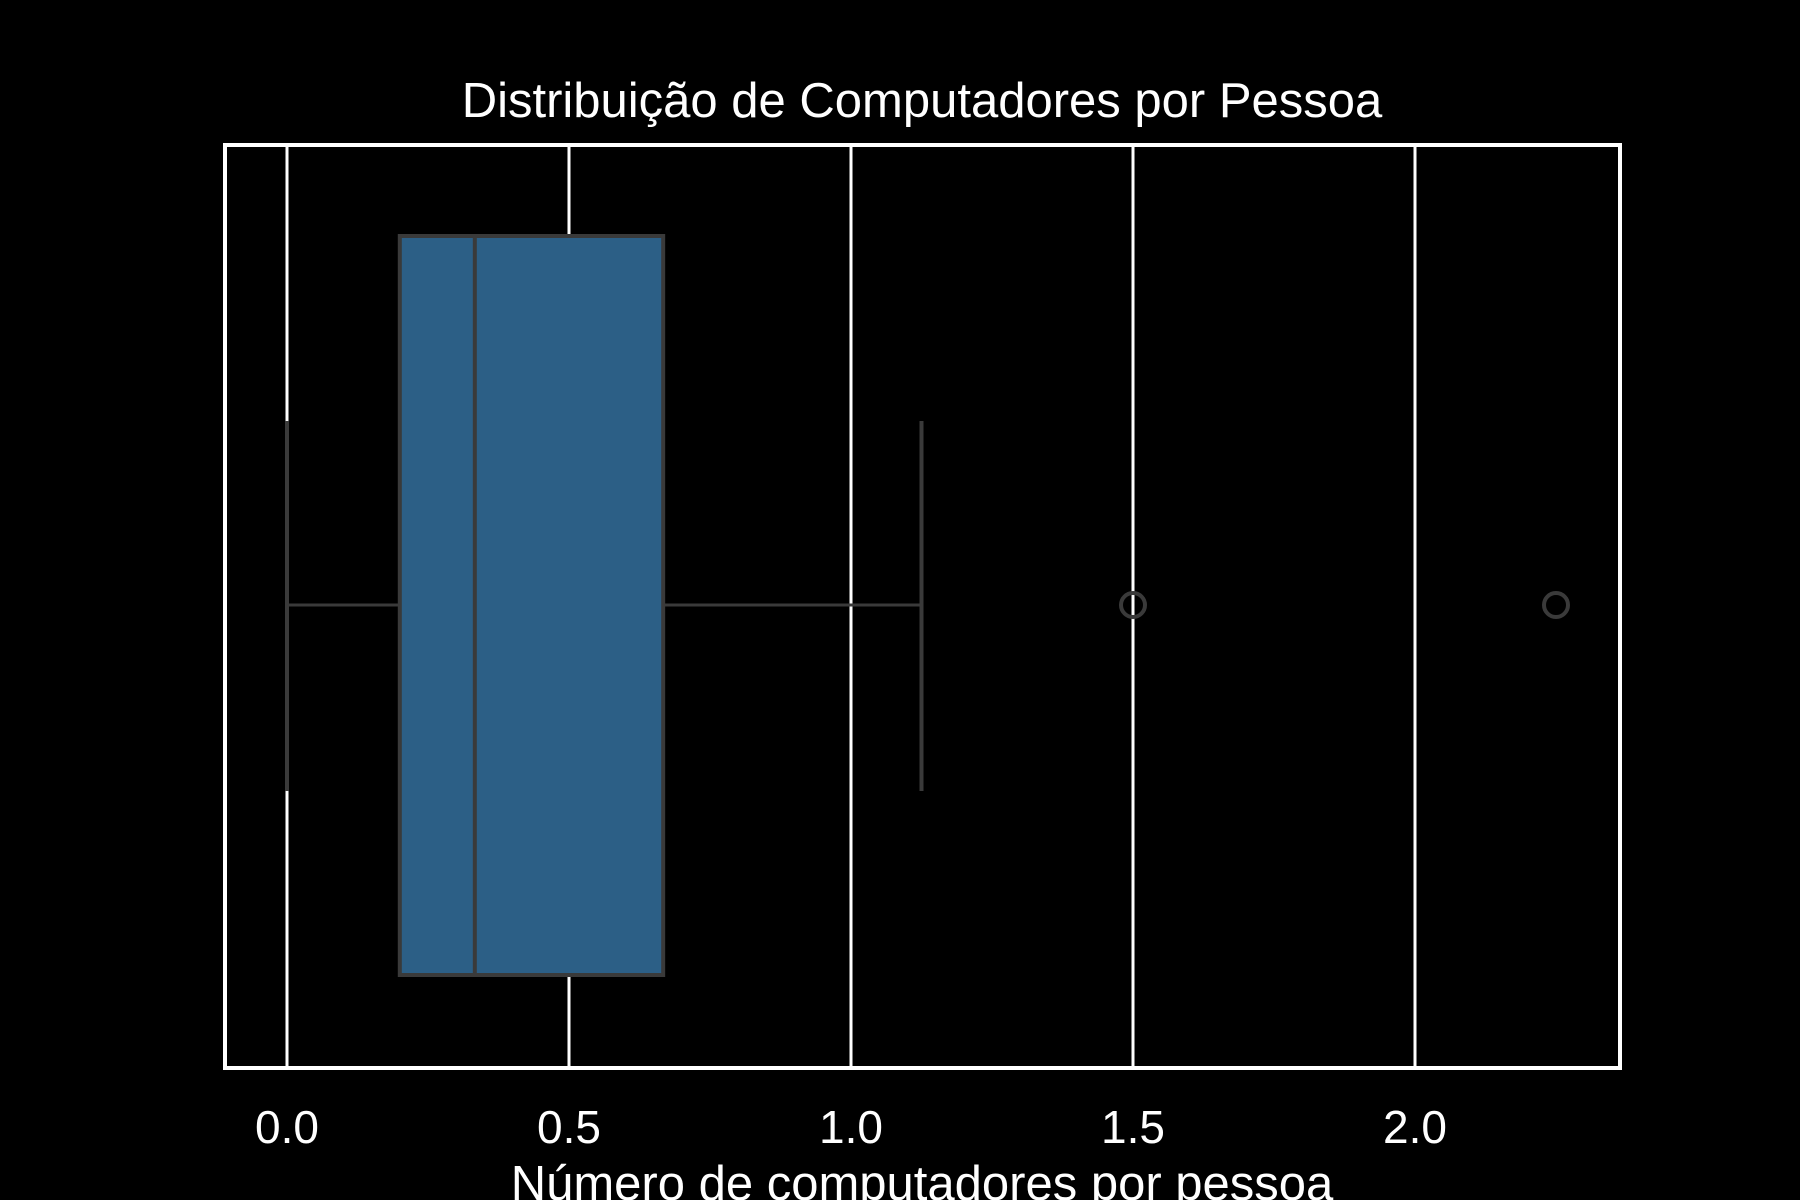  What do you see at coordinates (569, 1127) in the screenshot?
I see `x-tick-label: 0.5` at bounding box center [569, 1127].